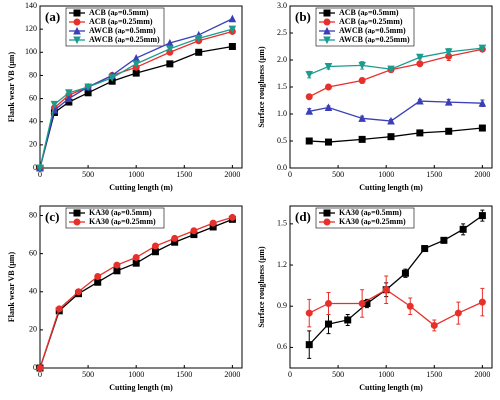  I want to click on legend-label: ACB (aₚ=0.25mm), so click(371, 21).